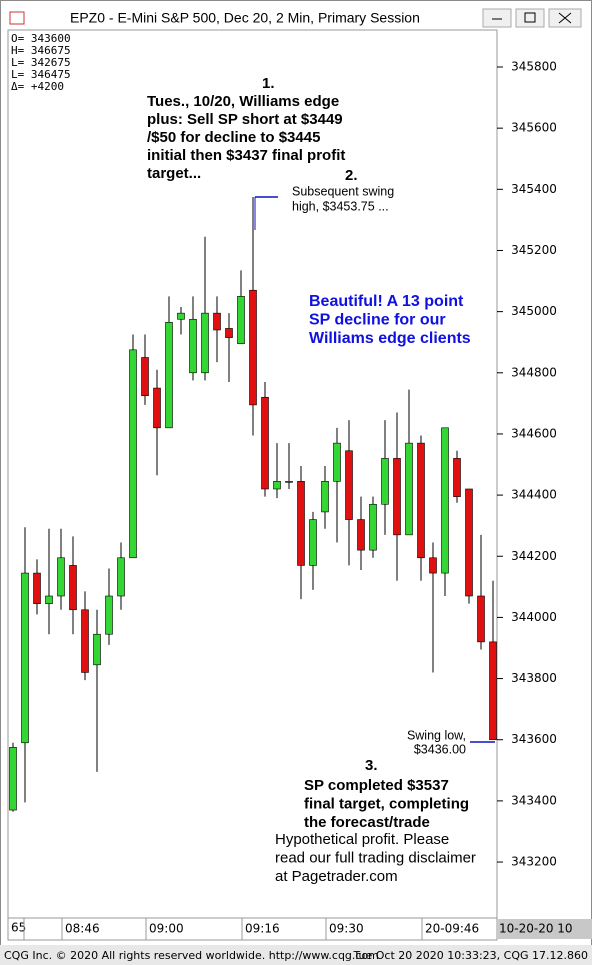 The height and width of the screenshot is (965, 592). I want to click on y-tick-label: 343400, so click(534, 800).